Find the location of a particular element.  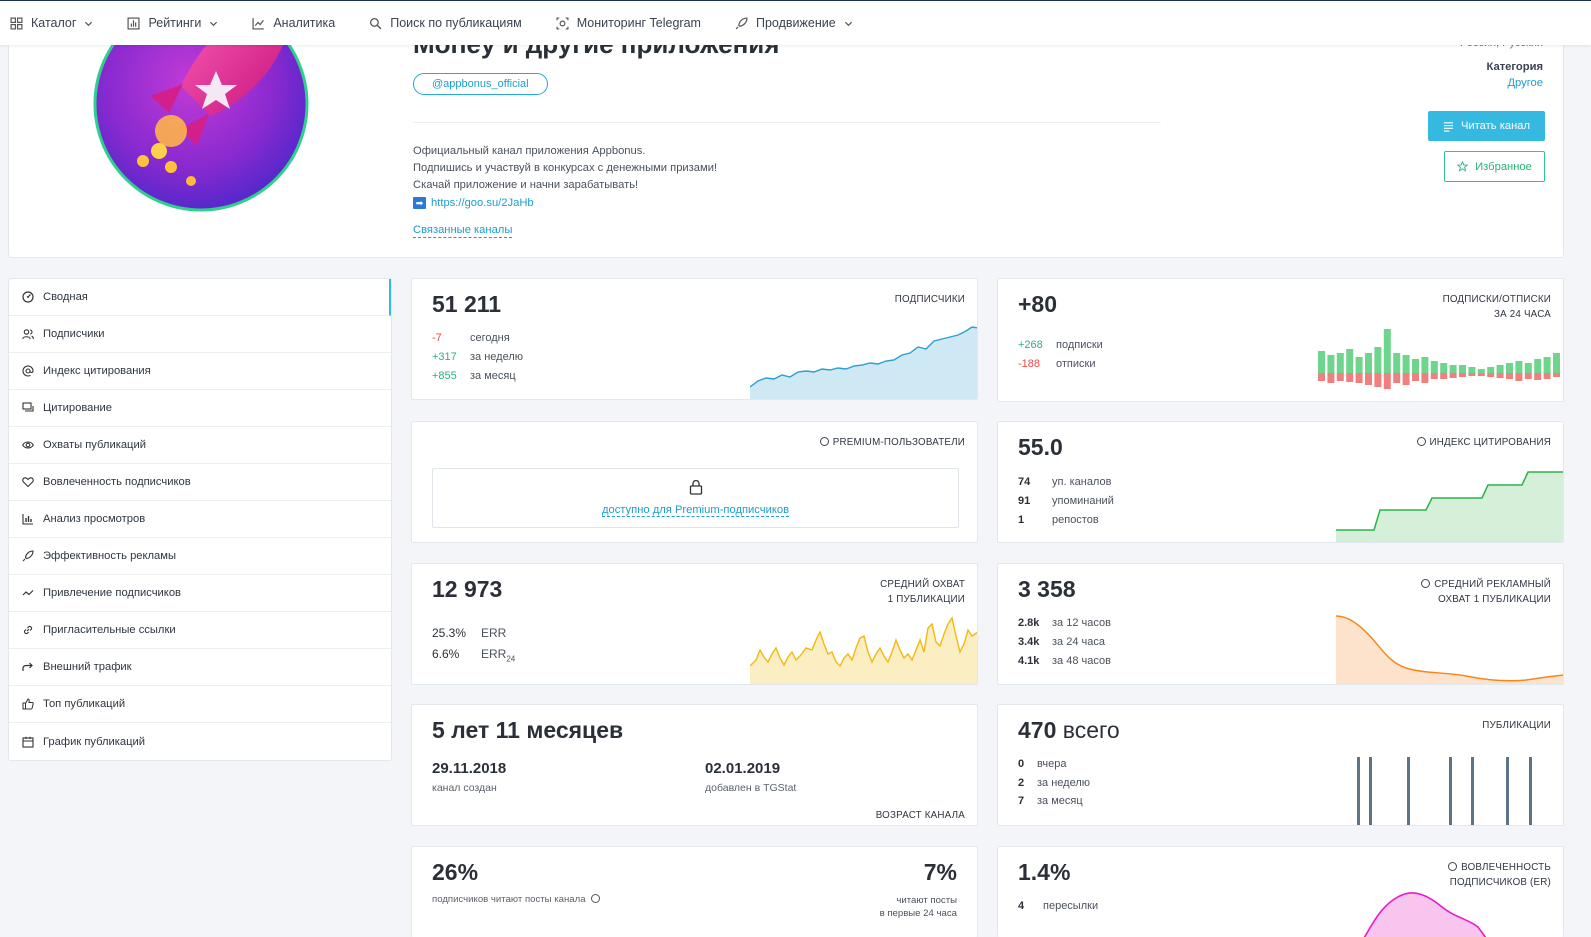

arrow-right-icon: ➡ is located at coordinates (419, 203).